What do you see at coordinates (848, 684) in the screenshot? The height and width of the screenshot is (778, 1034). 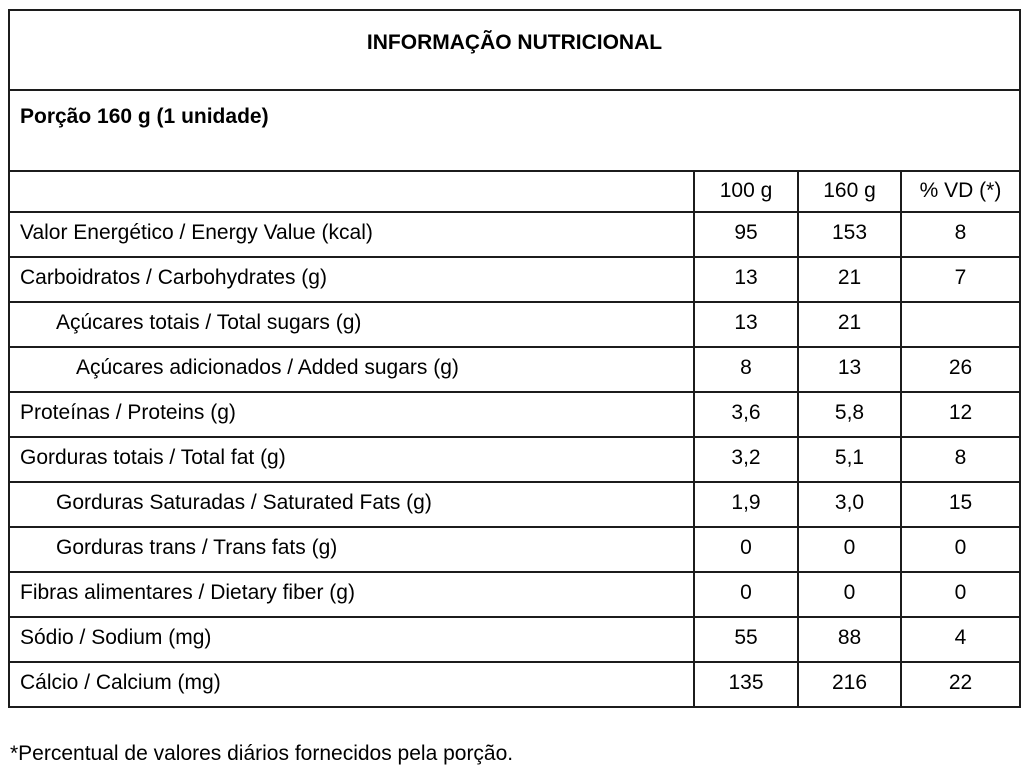 I see `value-160g: 216` at bounding box center [848, 684].